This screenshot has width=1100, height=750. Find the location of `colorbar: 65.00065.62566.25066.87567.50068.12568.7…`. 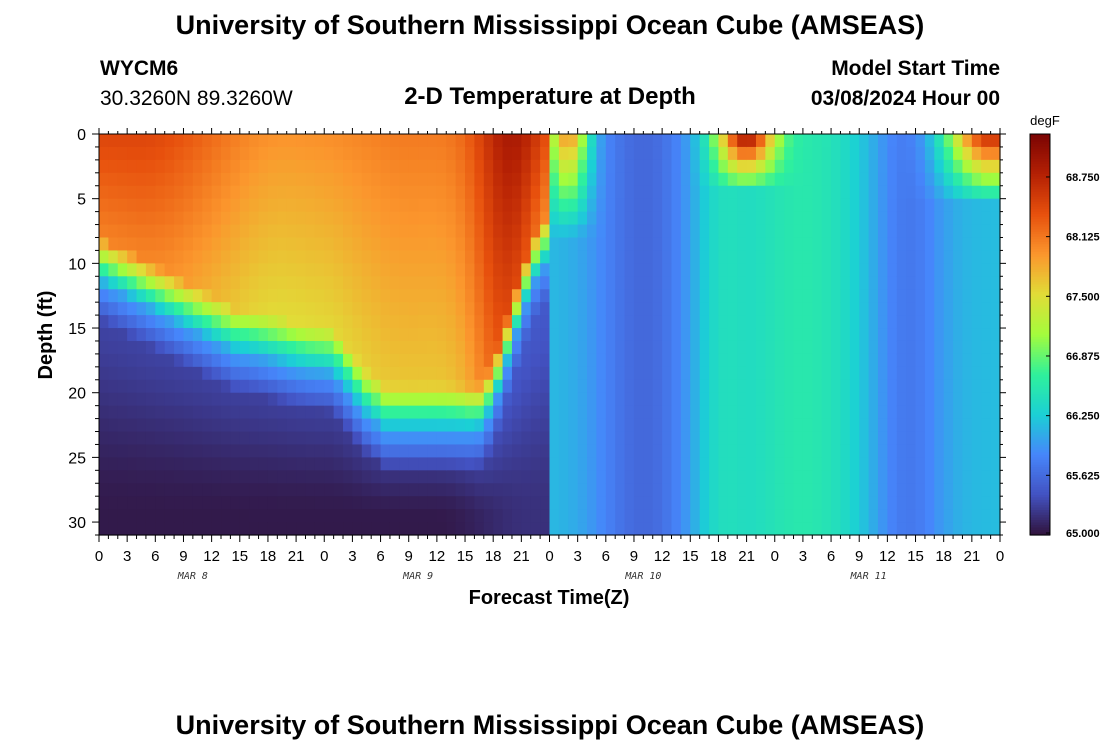

colorbar: 65.00065.62566.25066.87567.50068.12568.7… is located at coordinates (1064, 336).